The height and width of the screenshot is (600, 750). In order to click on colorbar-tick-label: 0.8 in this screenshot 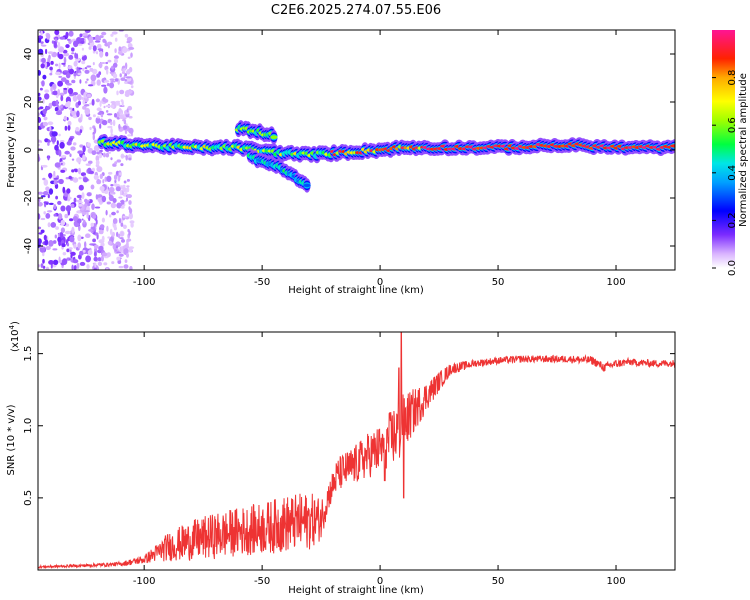, I will do `click(732, 78)`.